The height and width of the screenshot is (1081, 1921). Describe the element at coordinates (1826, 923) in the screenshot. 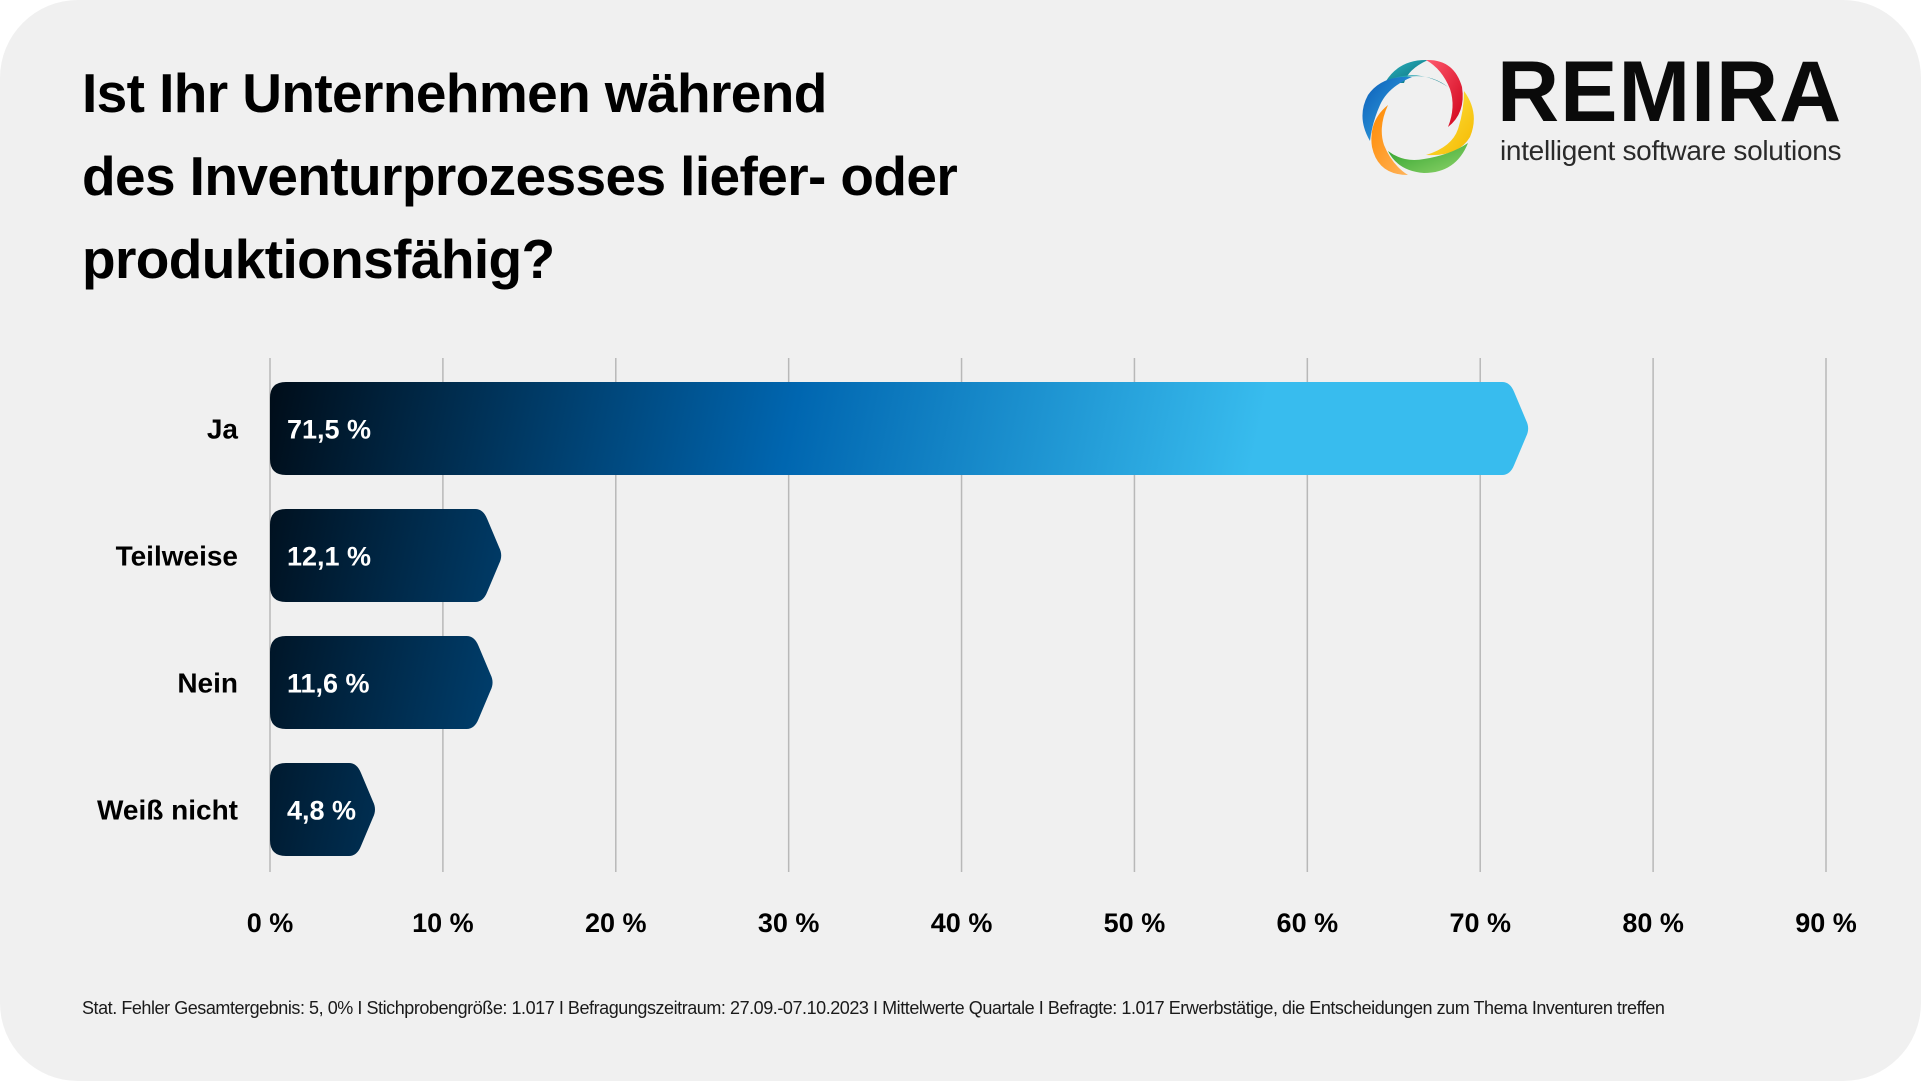

I see `x-tick-label: 90 %` at that location.